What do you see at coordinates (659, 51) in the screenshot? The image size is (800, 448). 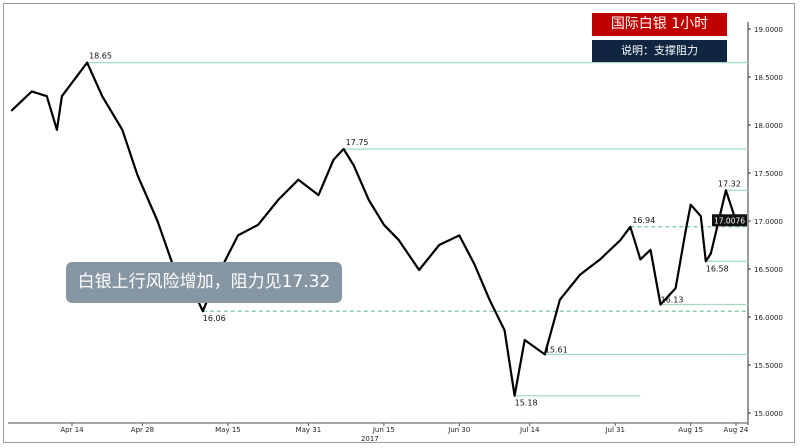 I see `chart-subtitle: 说明：支撑阻力` at bounding box center [659, 51].